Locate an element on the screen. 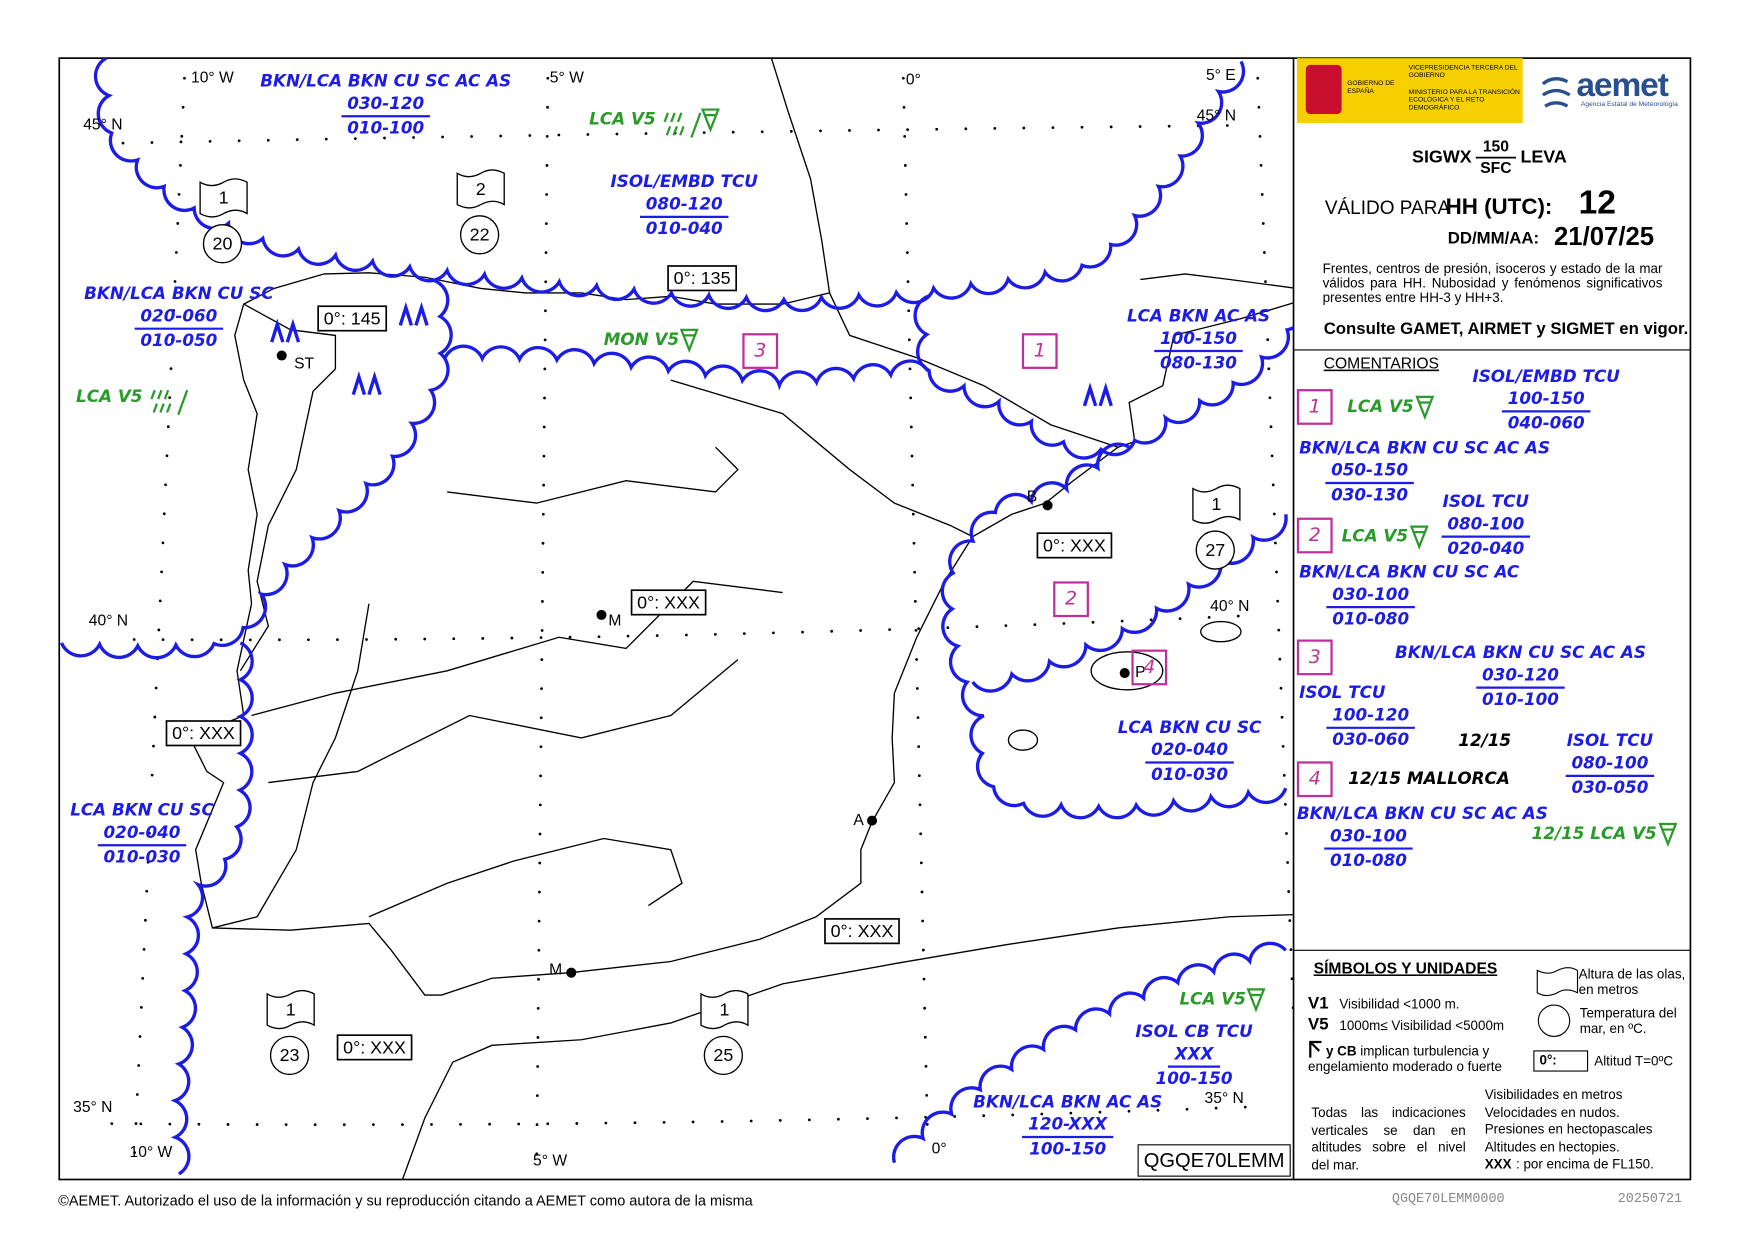 The height and width of the screenshot is (1240, 1753). unit: Velocidades en nudos. is located at coordinates (1552, 1112).